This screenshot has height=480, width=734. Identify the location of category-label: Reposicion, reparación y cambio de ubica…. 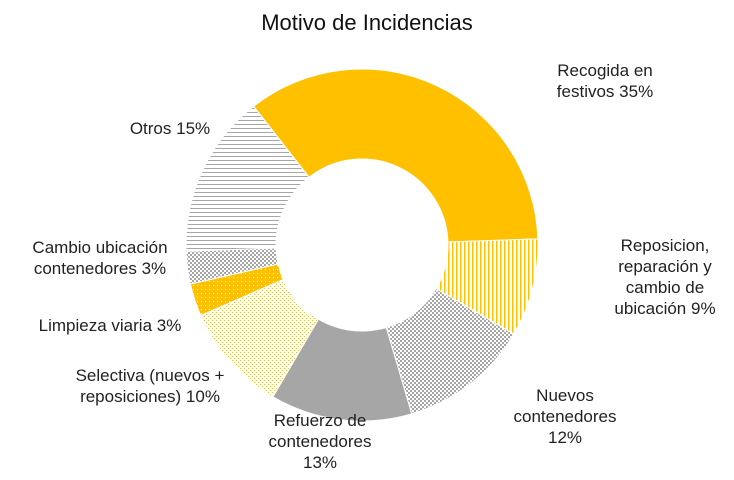
(663, 277).